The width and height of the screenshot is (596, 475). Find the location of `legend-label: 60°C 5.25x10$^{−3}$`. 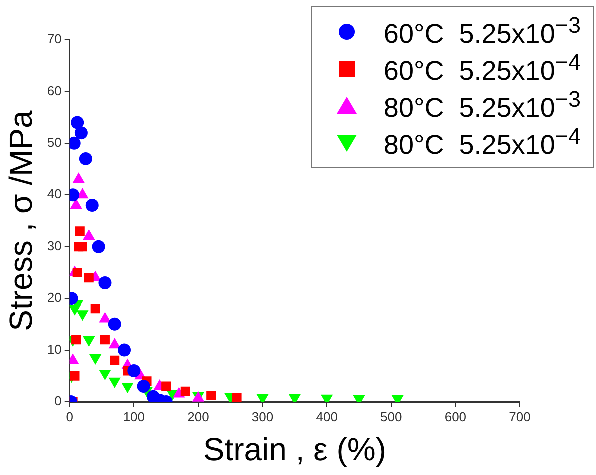

legend-label: 60°C 5.25x10$^{−3}$ is located at coordinates (482, 31).